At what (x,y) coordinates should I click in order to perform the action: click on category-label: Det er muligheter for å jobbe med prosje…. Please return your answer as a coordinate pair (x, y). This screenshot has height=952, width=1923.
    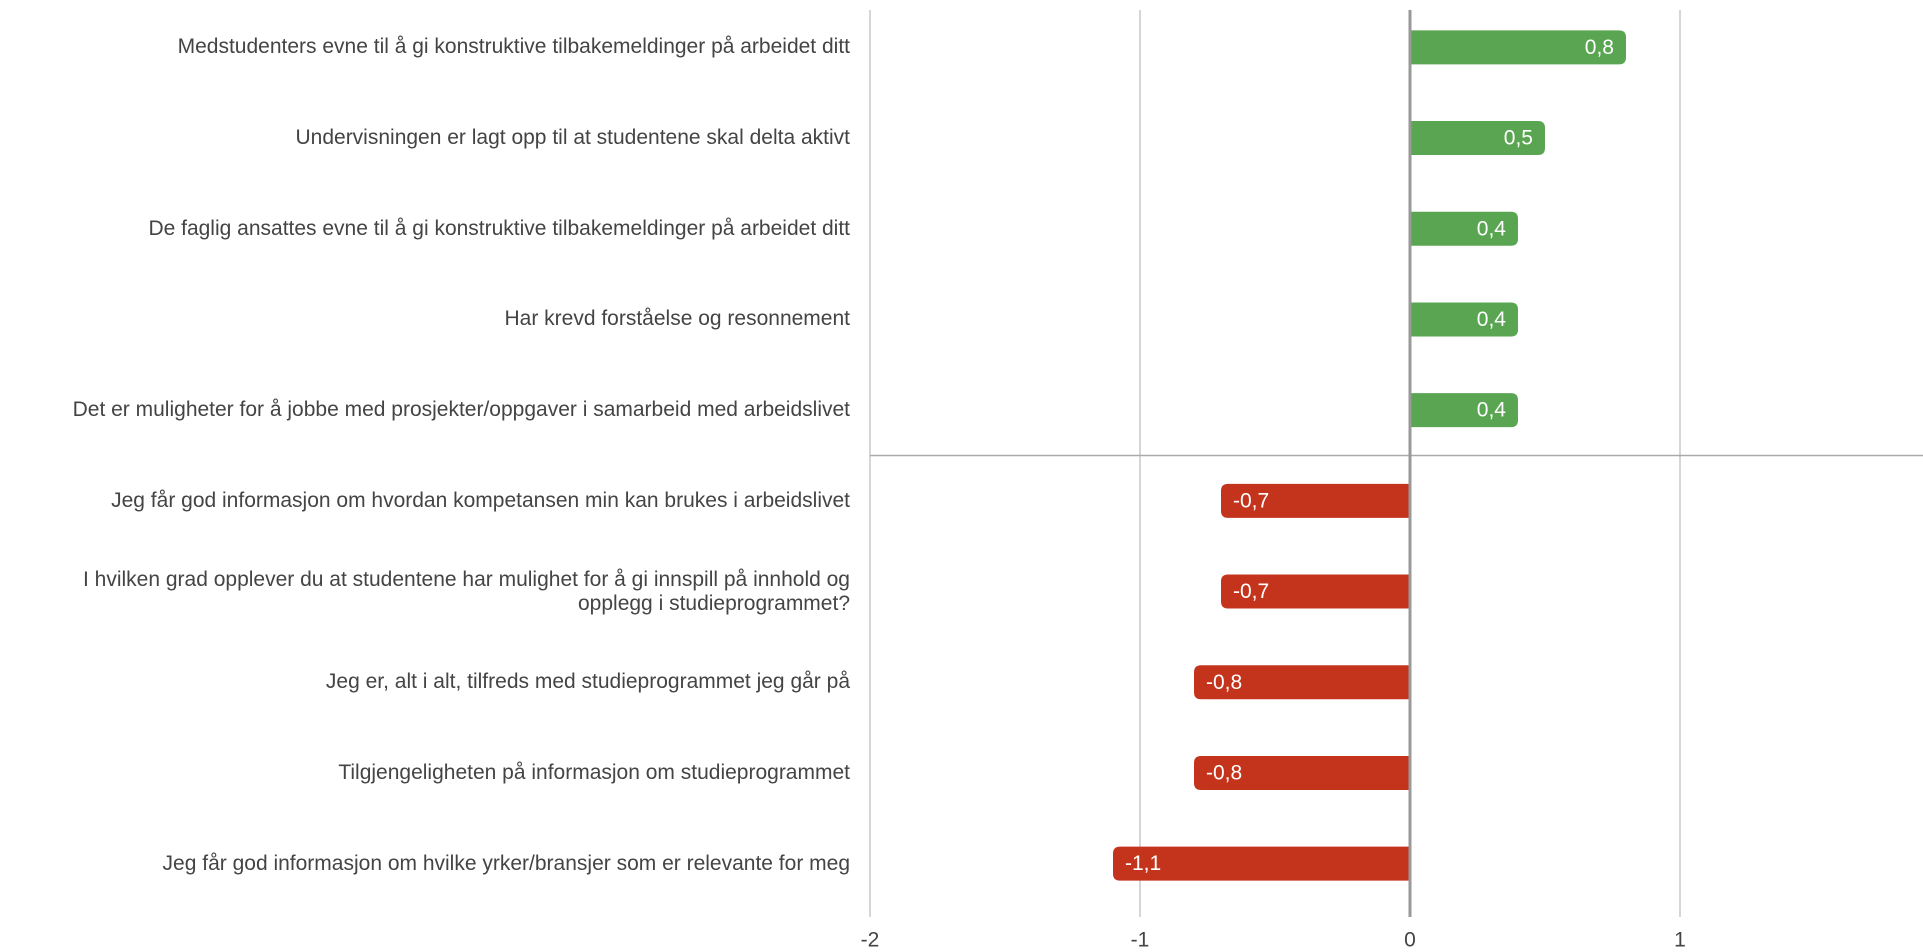
    Looking at the image, I should click on (461, 410).